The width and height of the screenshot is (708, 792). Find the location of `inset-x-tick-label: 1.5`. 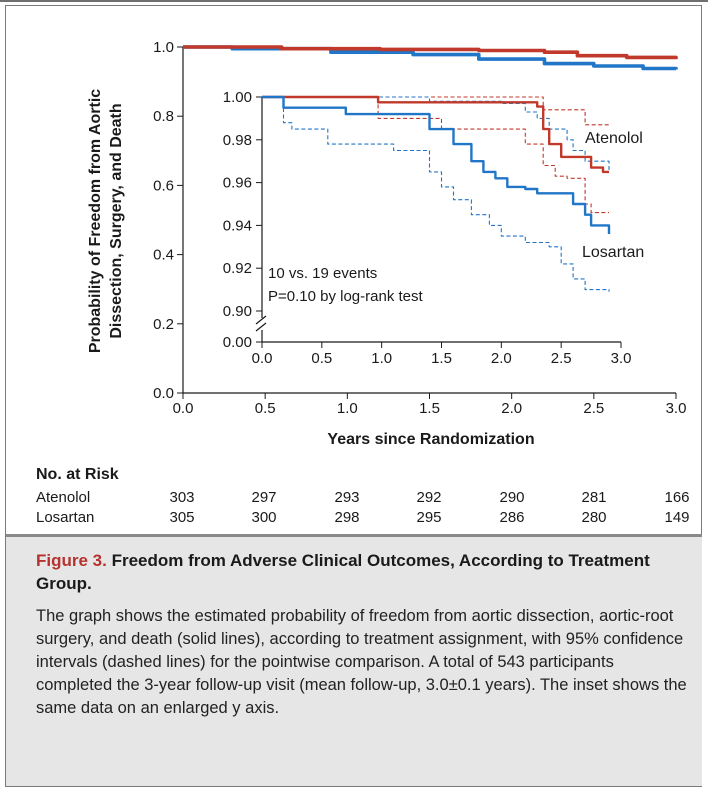

inset-x-tick-label: 1.5 is located at coordinates (441, 358).